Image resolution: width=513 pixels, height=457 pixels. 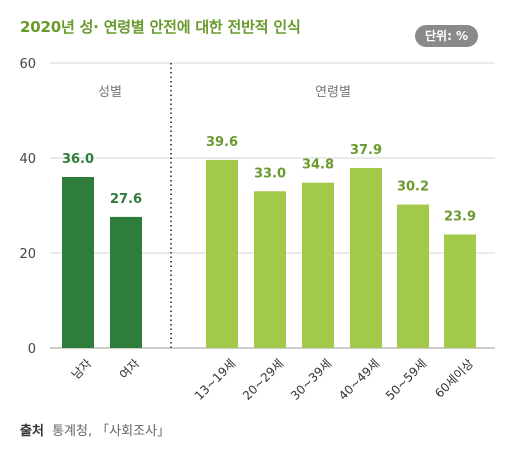 What do you see at coordinates (32, 349) in the screenshot?
I see `y-tick-label: 0` at bounding box center [32, 349].